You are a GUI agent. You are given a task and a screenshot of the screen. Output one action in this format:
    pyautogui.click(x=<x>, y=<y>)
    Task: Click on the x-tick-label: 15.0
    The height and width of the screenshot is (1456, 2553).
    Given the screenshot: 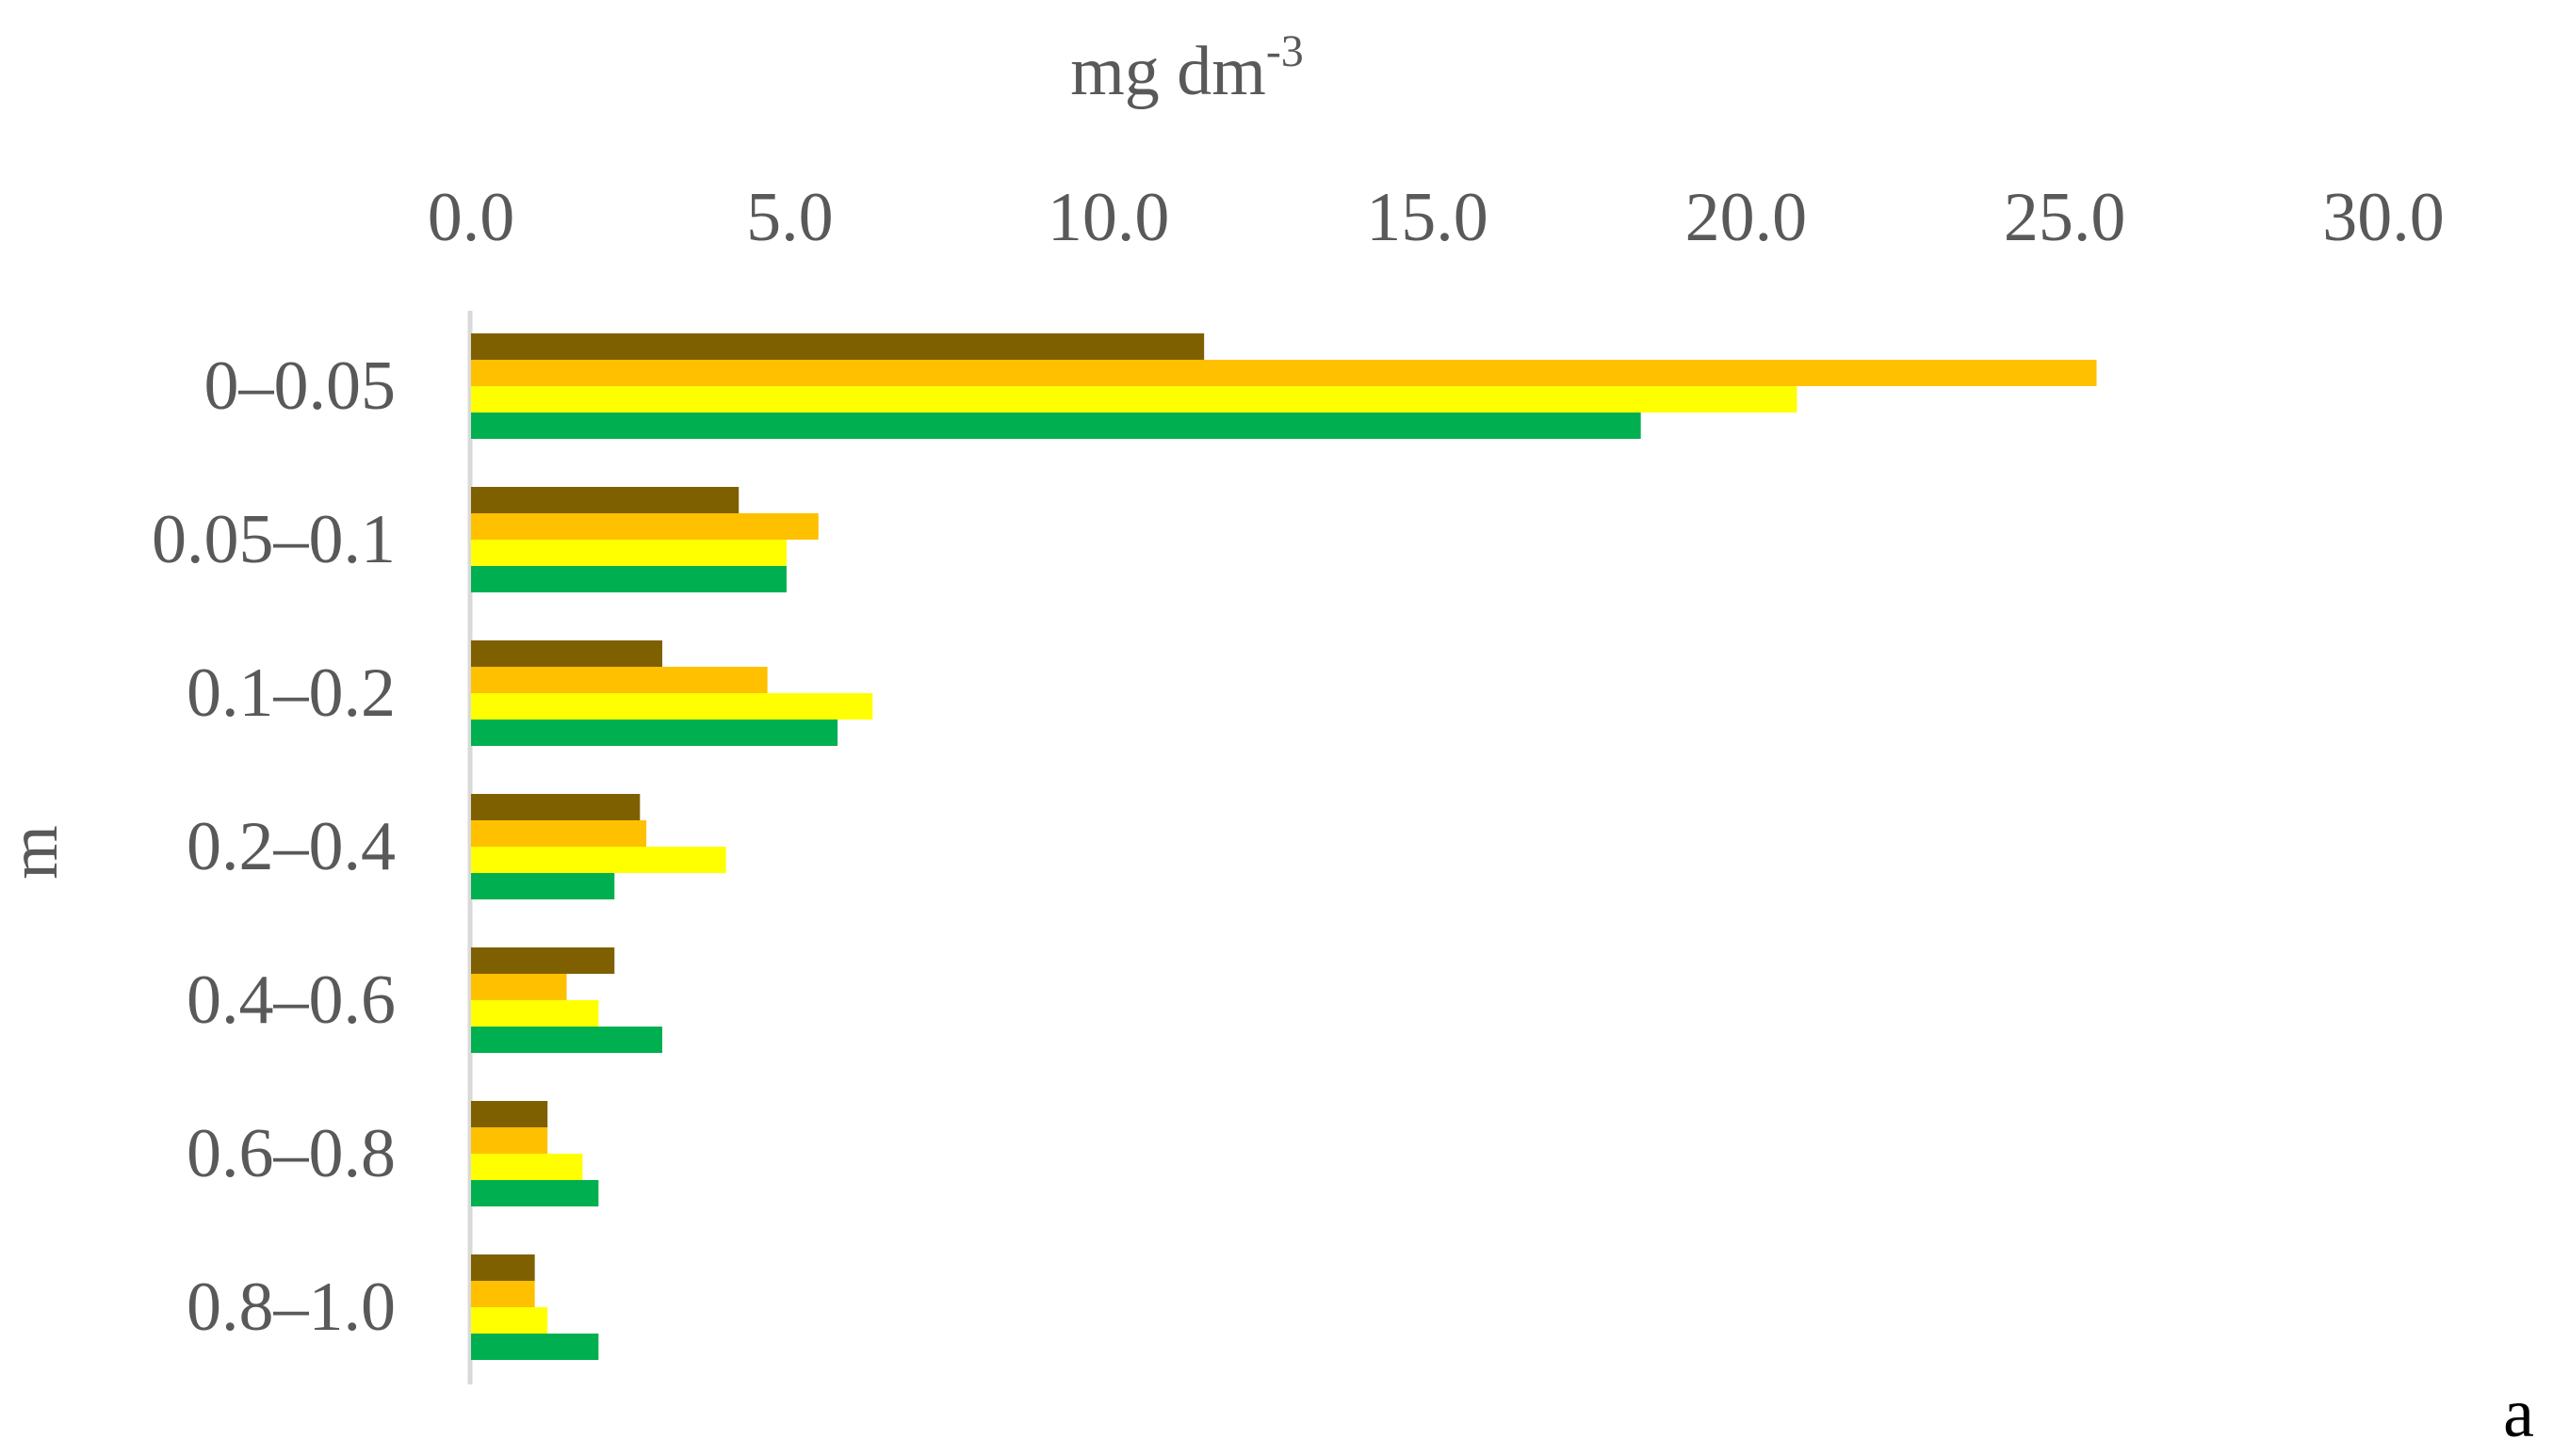 What is the action you would take?
    pyautogui.click(x=1427, y=217)
    